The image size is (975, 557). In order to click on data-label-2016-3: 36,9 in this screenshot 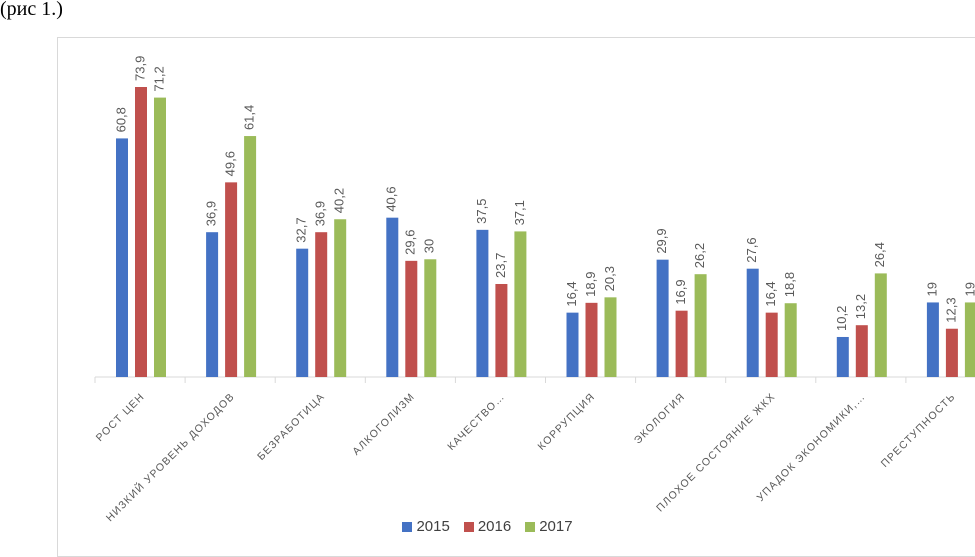, I will do `click(320, 213)`.